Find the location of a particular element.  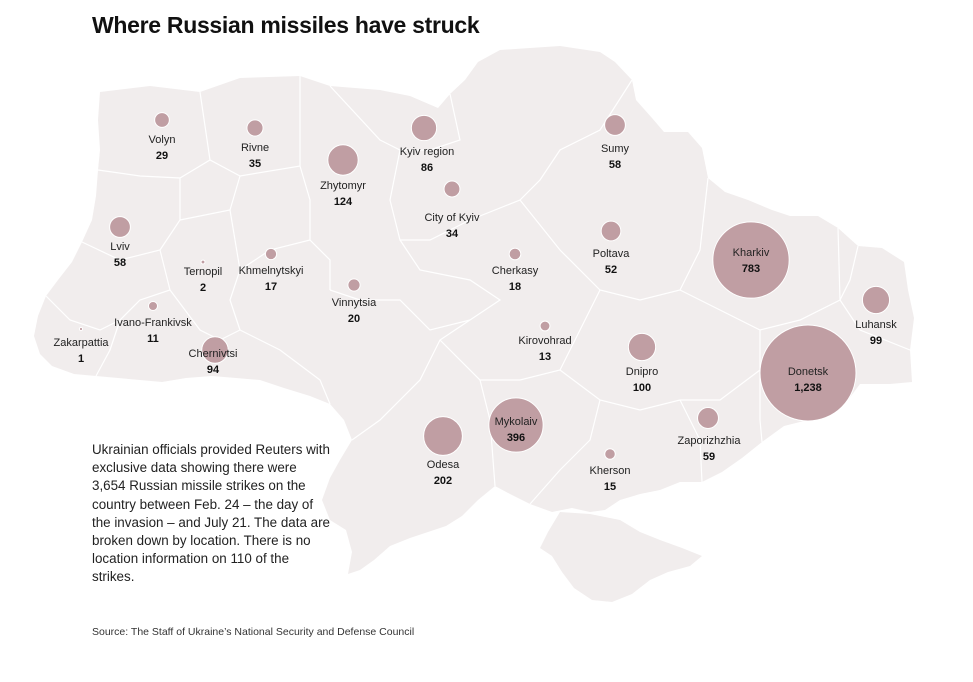

region-value-rivne: 35 is located at coordinates (255, 164).